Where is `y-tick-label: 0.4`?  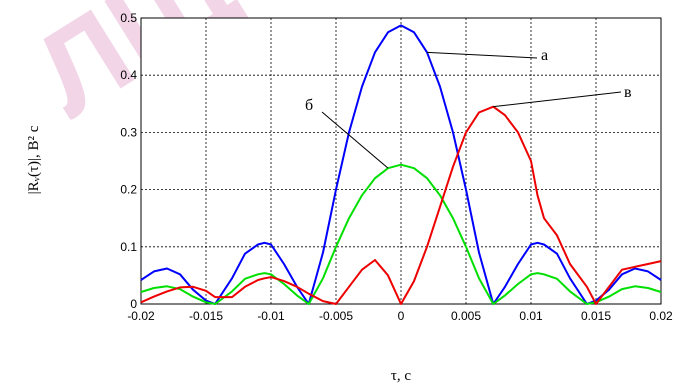 y-tick-label: 0.4 is located at coordinates (128, 75).